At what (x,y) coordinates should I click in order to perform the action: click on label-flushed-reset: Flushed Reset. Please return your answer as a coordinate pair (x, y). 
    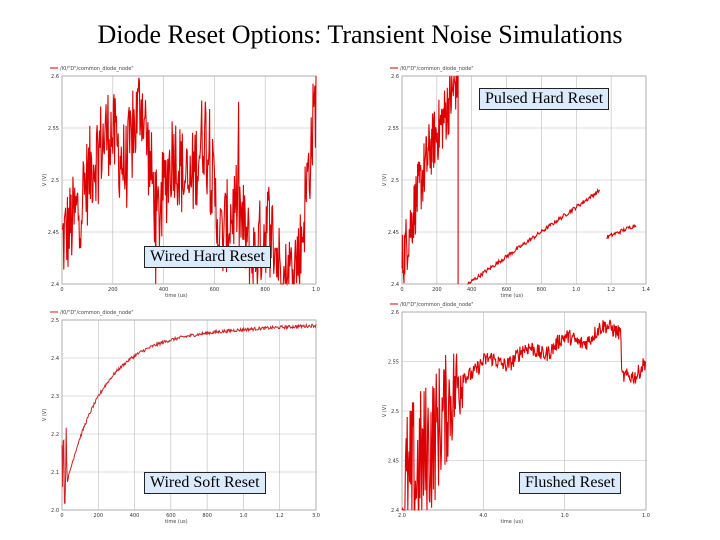
    Looking at the image, I should click on (570, 483).